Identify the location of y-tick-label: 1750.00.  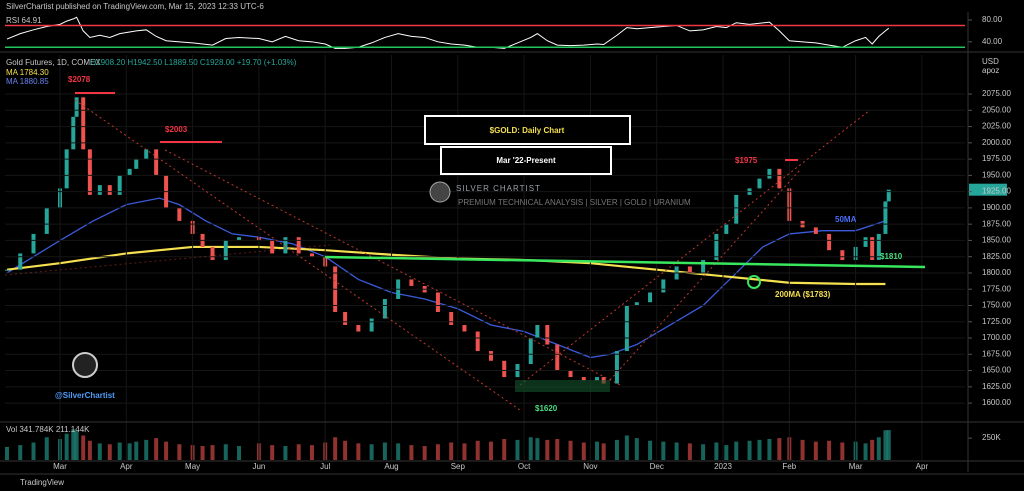
(996, 305).